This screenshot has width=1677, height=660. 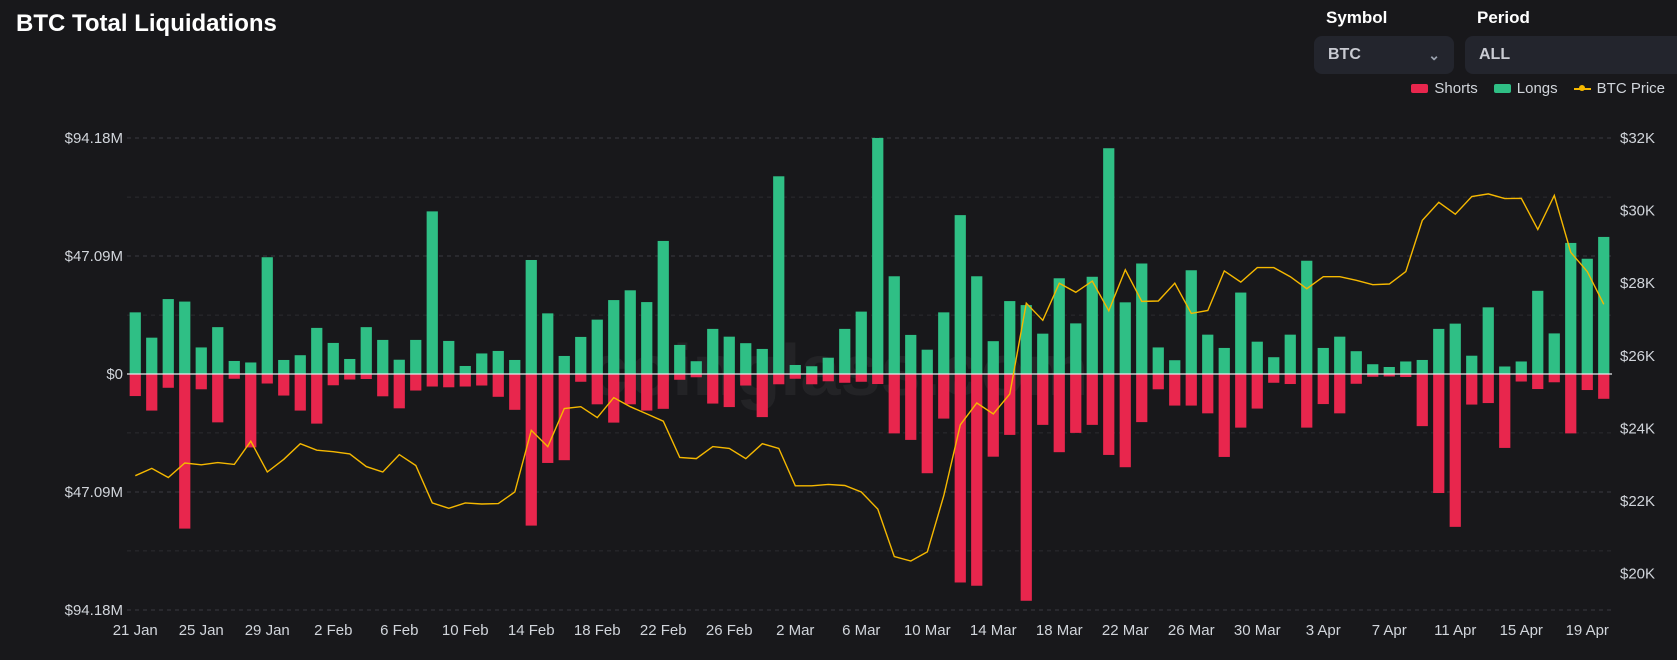 What do you see at coordinates (1571, 55) in the screenshot?
I see `period-select: ALL` at bounding box center [1571, 55].